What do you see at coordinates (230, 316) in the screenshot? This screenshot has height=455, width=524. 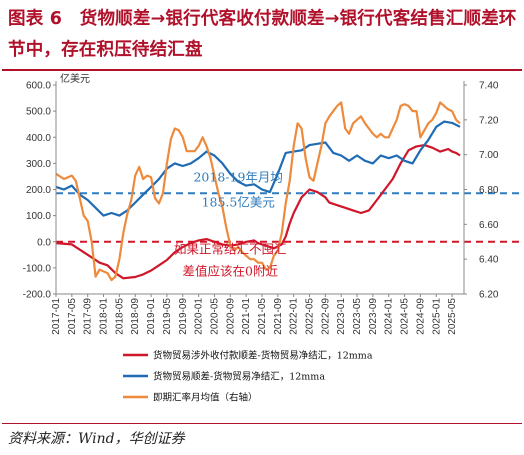 I see `x-tick-label: 2020-09` at bounding box center [230, 316].